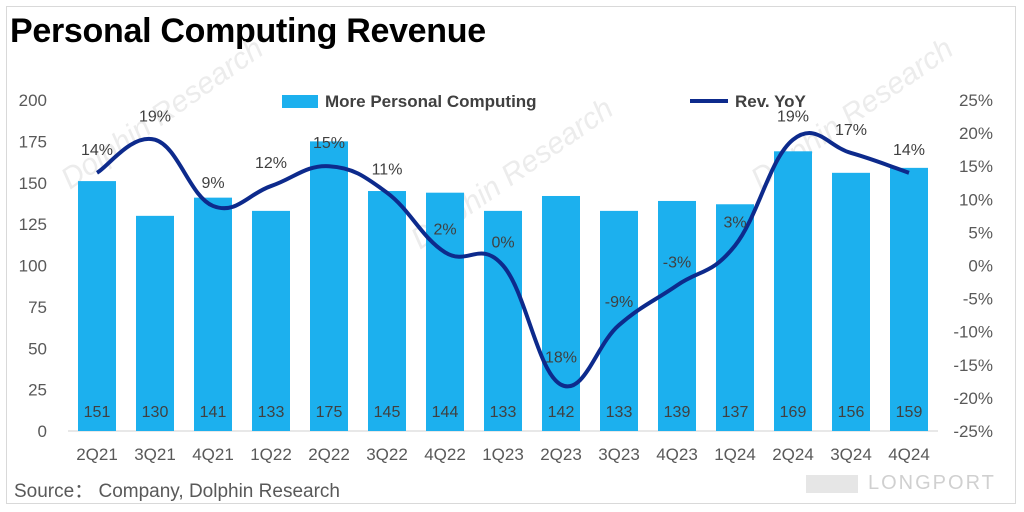 The height and width of the screenshot is (512, 1024). I want to click on legend-label-bar: More Personal Computing, so click(431, 101).